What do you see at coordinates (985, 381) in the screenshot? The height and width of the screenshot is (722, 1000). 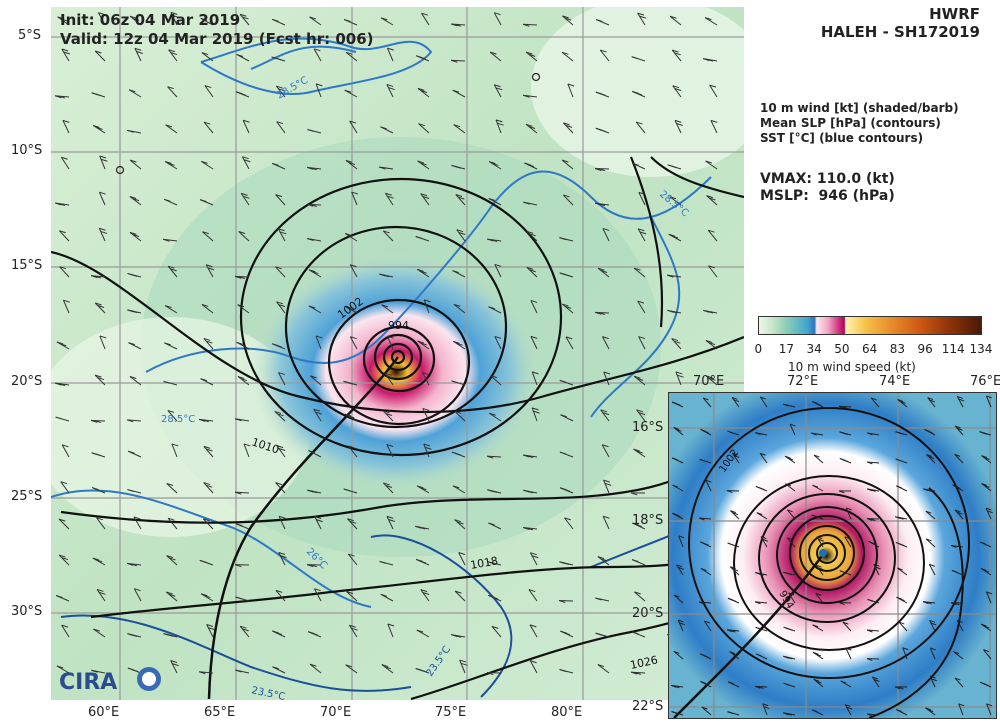 I see `inset-lon-label: 76°E` at bounding box center [985, 381].